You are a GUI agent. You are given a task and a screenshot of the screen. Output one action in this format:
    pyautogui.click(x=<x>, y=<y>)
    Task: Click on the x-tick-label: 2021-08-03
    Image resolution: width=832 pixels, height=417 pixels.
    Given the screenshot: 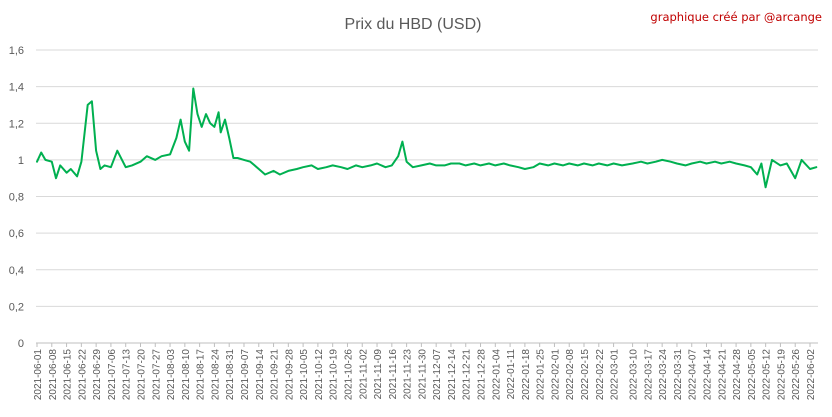 What is the action you would take?
    pyautogui.click(x=171, y=375)
    